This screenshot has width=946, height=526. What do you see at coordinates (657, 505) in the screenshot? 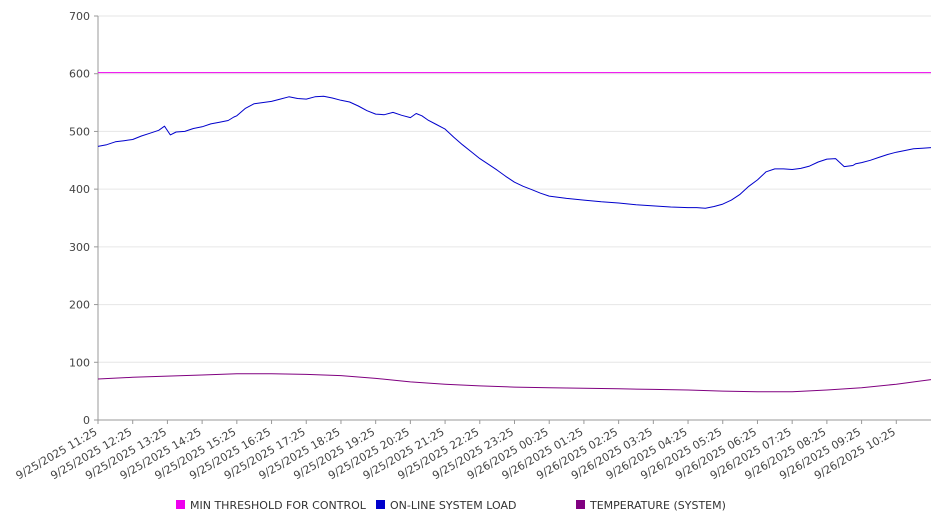
I see `legend-label: TEMPERATURE (SYSTEM)` at bounding box center [657, 505].